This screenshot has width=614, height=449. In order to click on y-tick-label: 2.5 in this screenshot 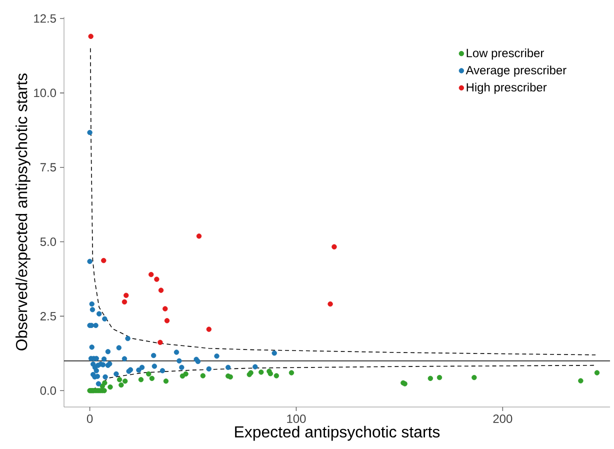, I will do `click(48, 316)`.